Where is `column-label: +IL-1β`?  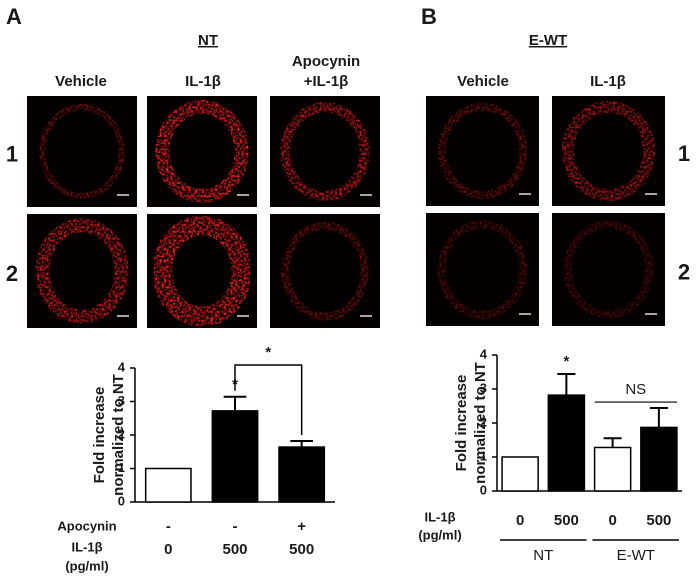 column-label: +IL-1β is located at coordinates (326, 81).